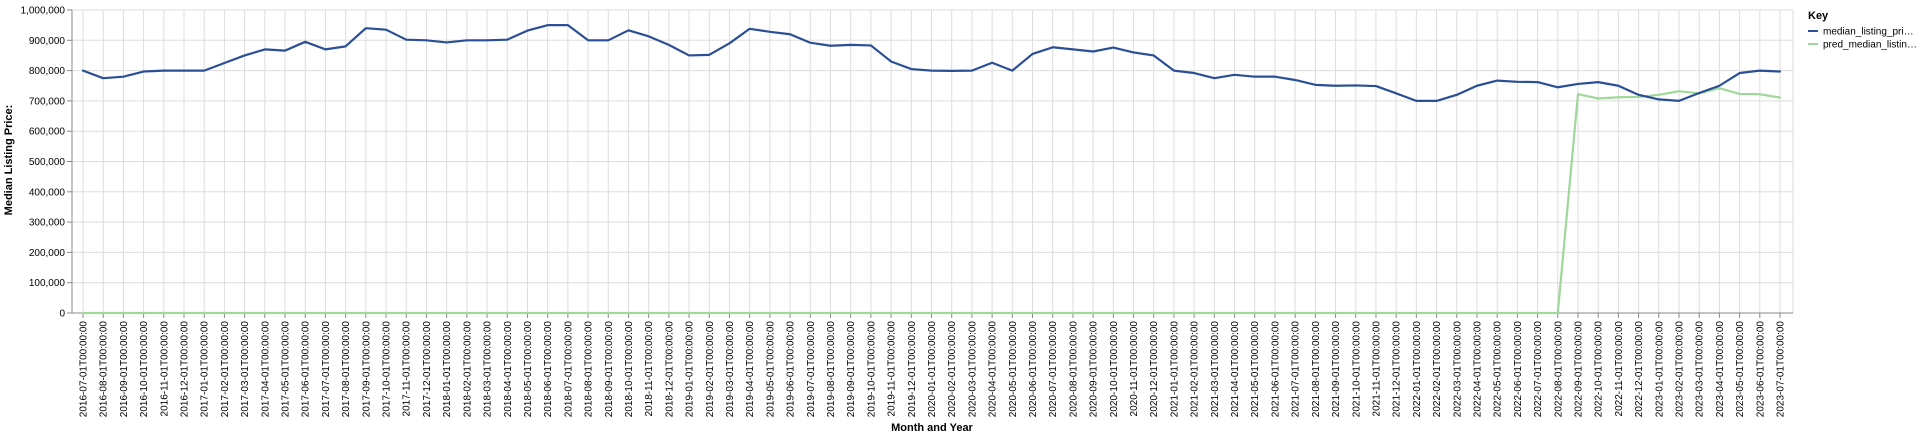 This screenshot has height=434, width=1928. I want to click on x-tick-label: 2020-06-01T00:00:00, so click(1033, 369).